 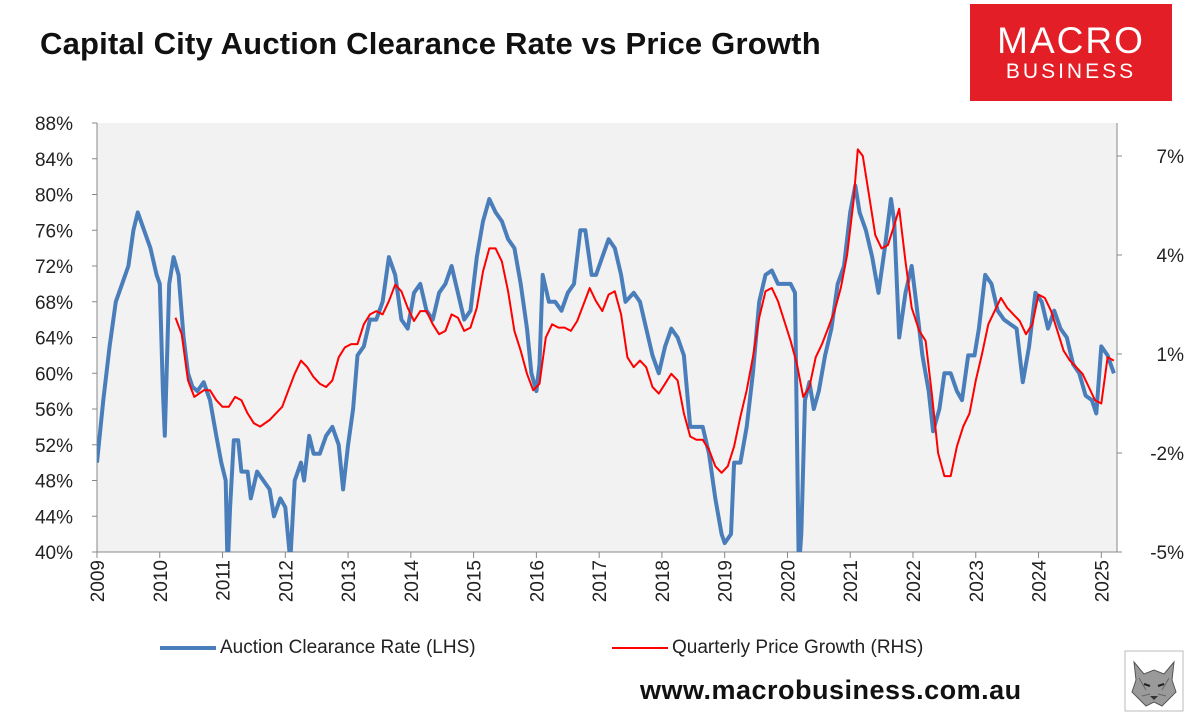 What do you see at coordinates (54, 553) in the screenshot?
I see `left-axis-tick-label: 40%` at bounding box center [54, 553].